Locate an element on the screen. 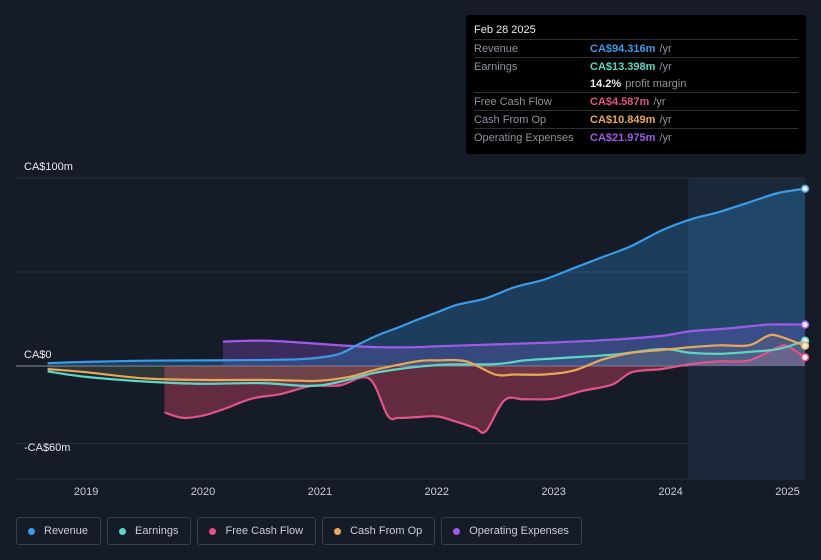 This screenshot has width=821, height=560. x-axis-tick-label: 2024 is located at coordinates (670, 492).